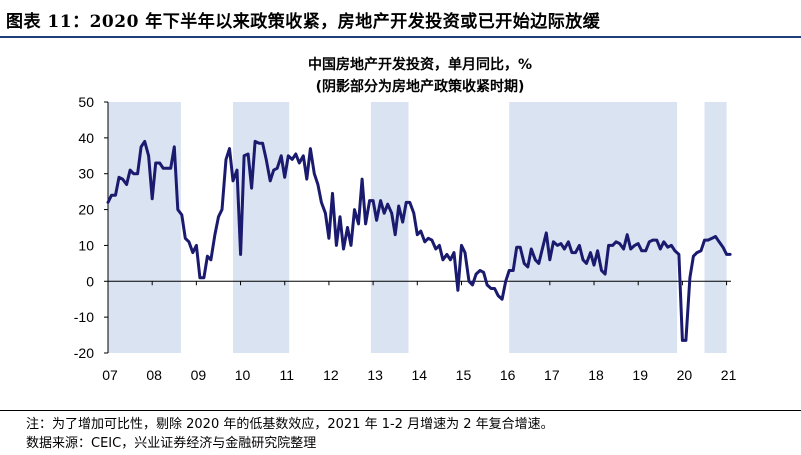 The image size is (801, 455). I want to click on x-tick-label: 08, so click(154, 375).